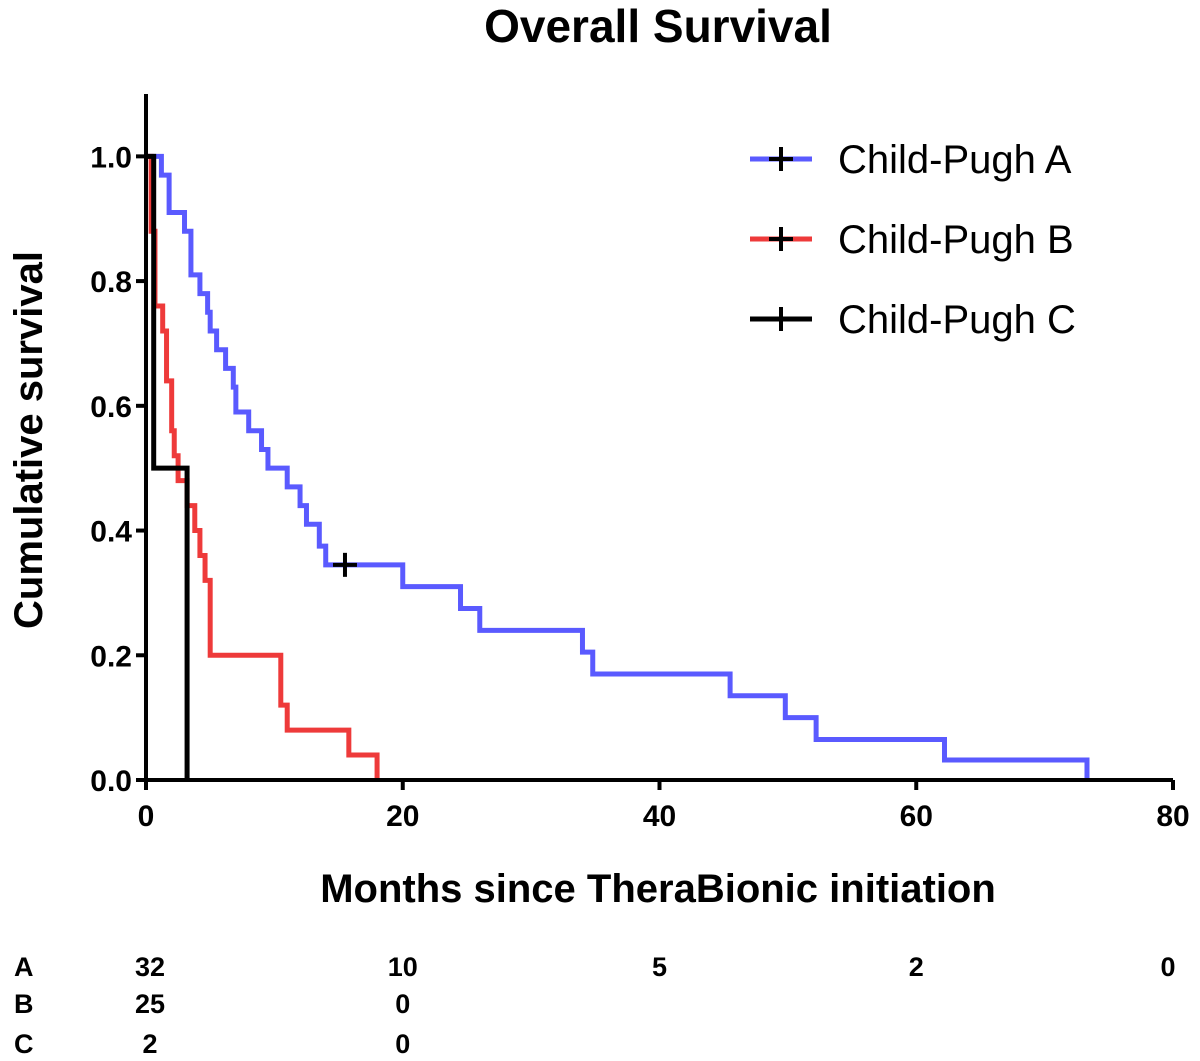 The image size is (1200, 1061). Describe the element at coordinates (29, 440) in the screenshot. I see `y-axis-label: Cumulative survival` at that location.